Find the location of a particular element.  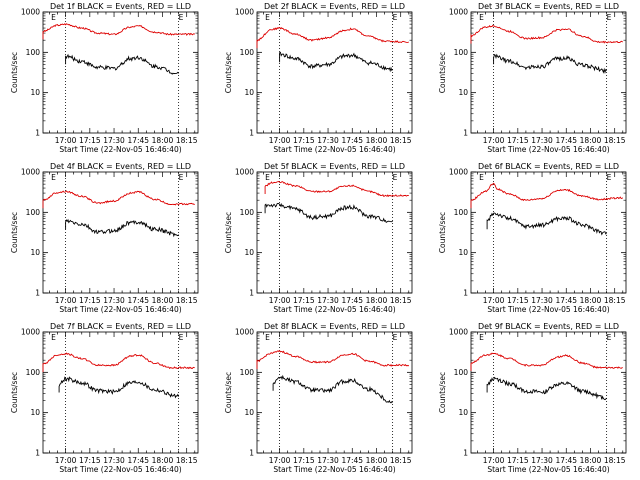

chart-title: Det 6f BLACK = Events, RED = LLD is located at coordinates (548, 166).